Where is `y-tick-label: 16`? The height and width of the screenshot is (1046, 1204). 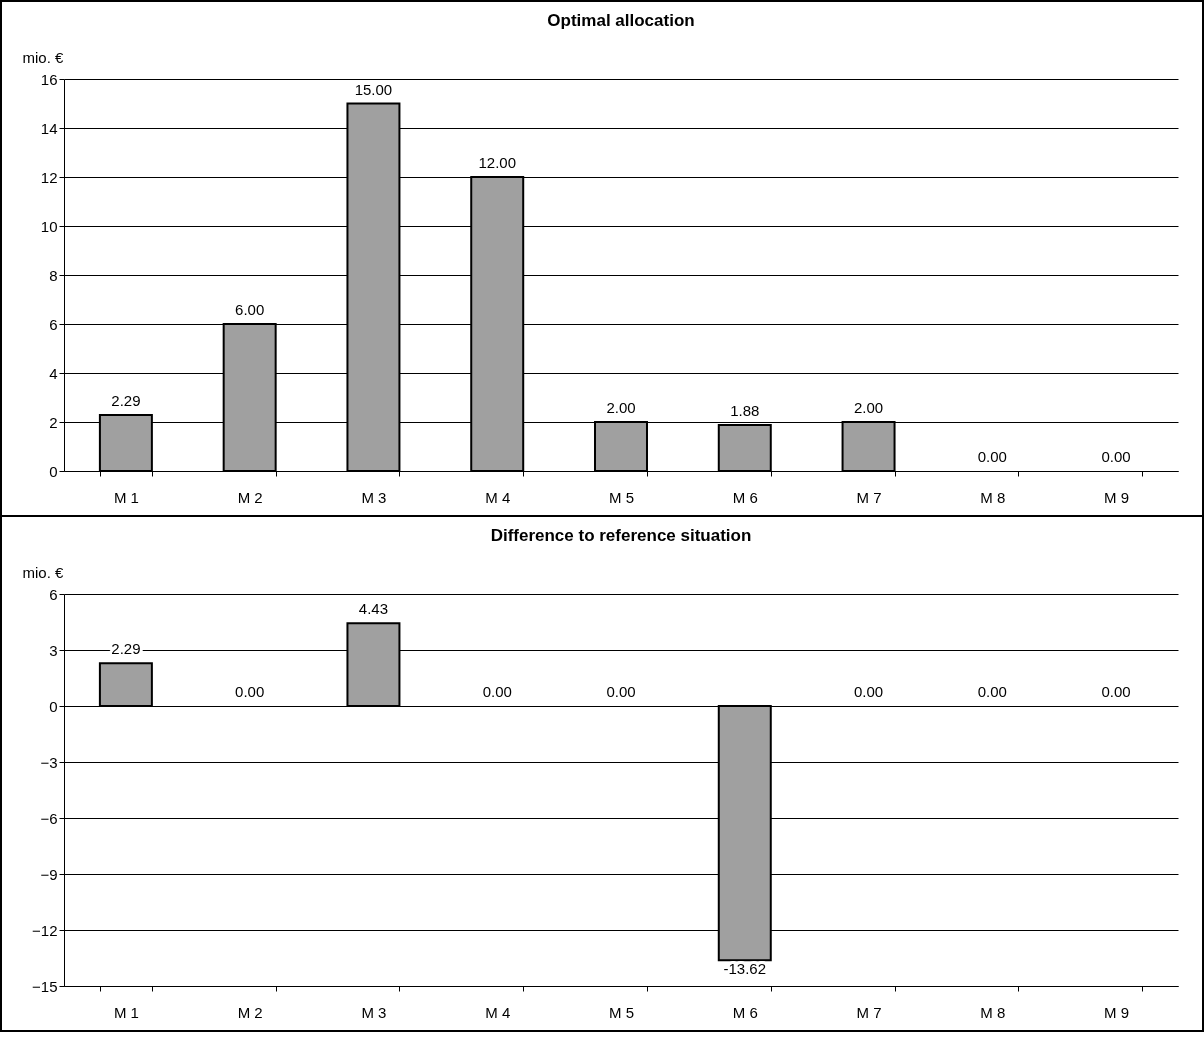
y-tick-label: 16 is located at coordinates (49, 79).